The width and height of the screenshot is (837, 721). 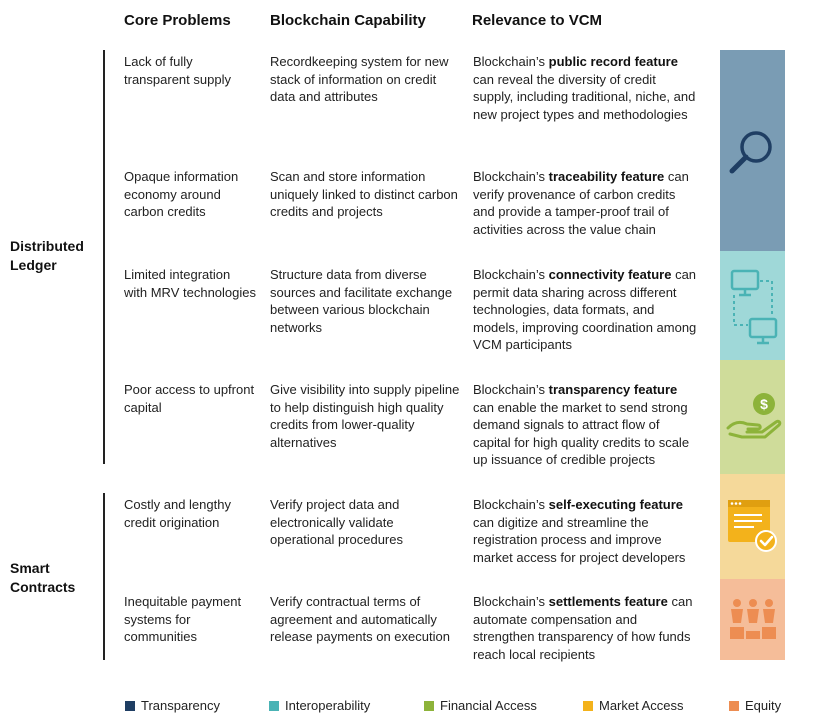 I want to click on feature-name: connectivity feature, so click(x=610, y=274).